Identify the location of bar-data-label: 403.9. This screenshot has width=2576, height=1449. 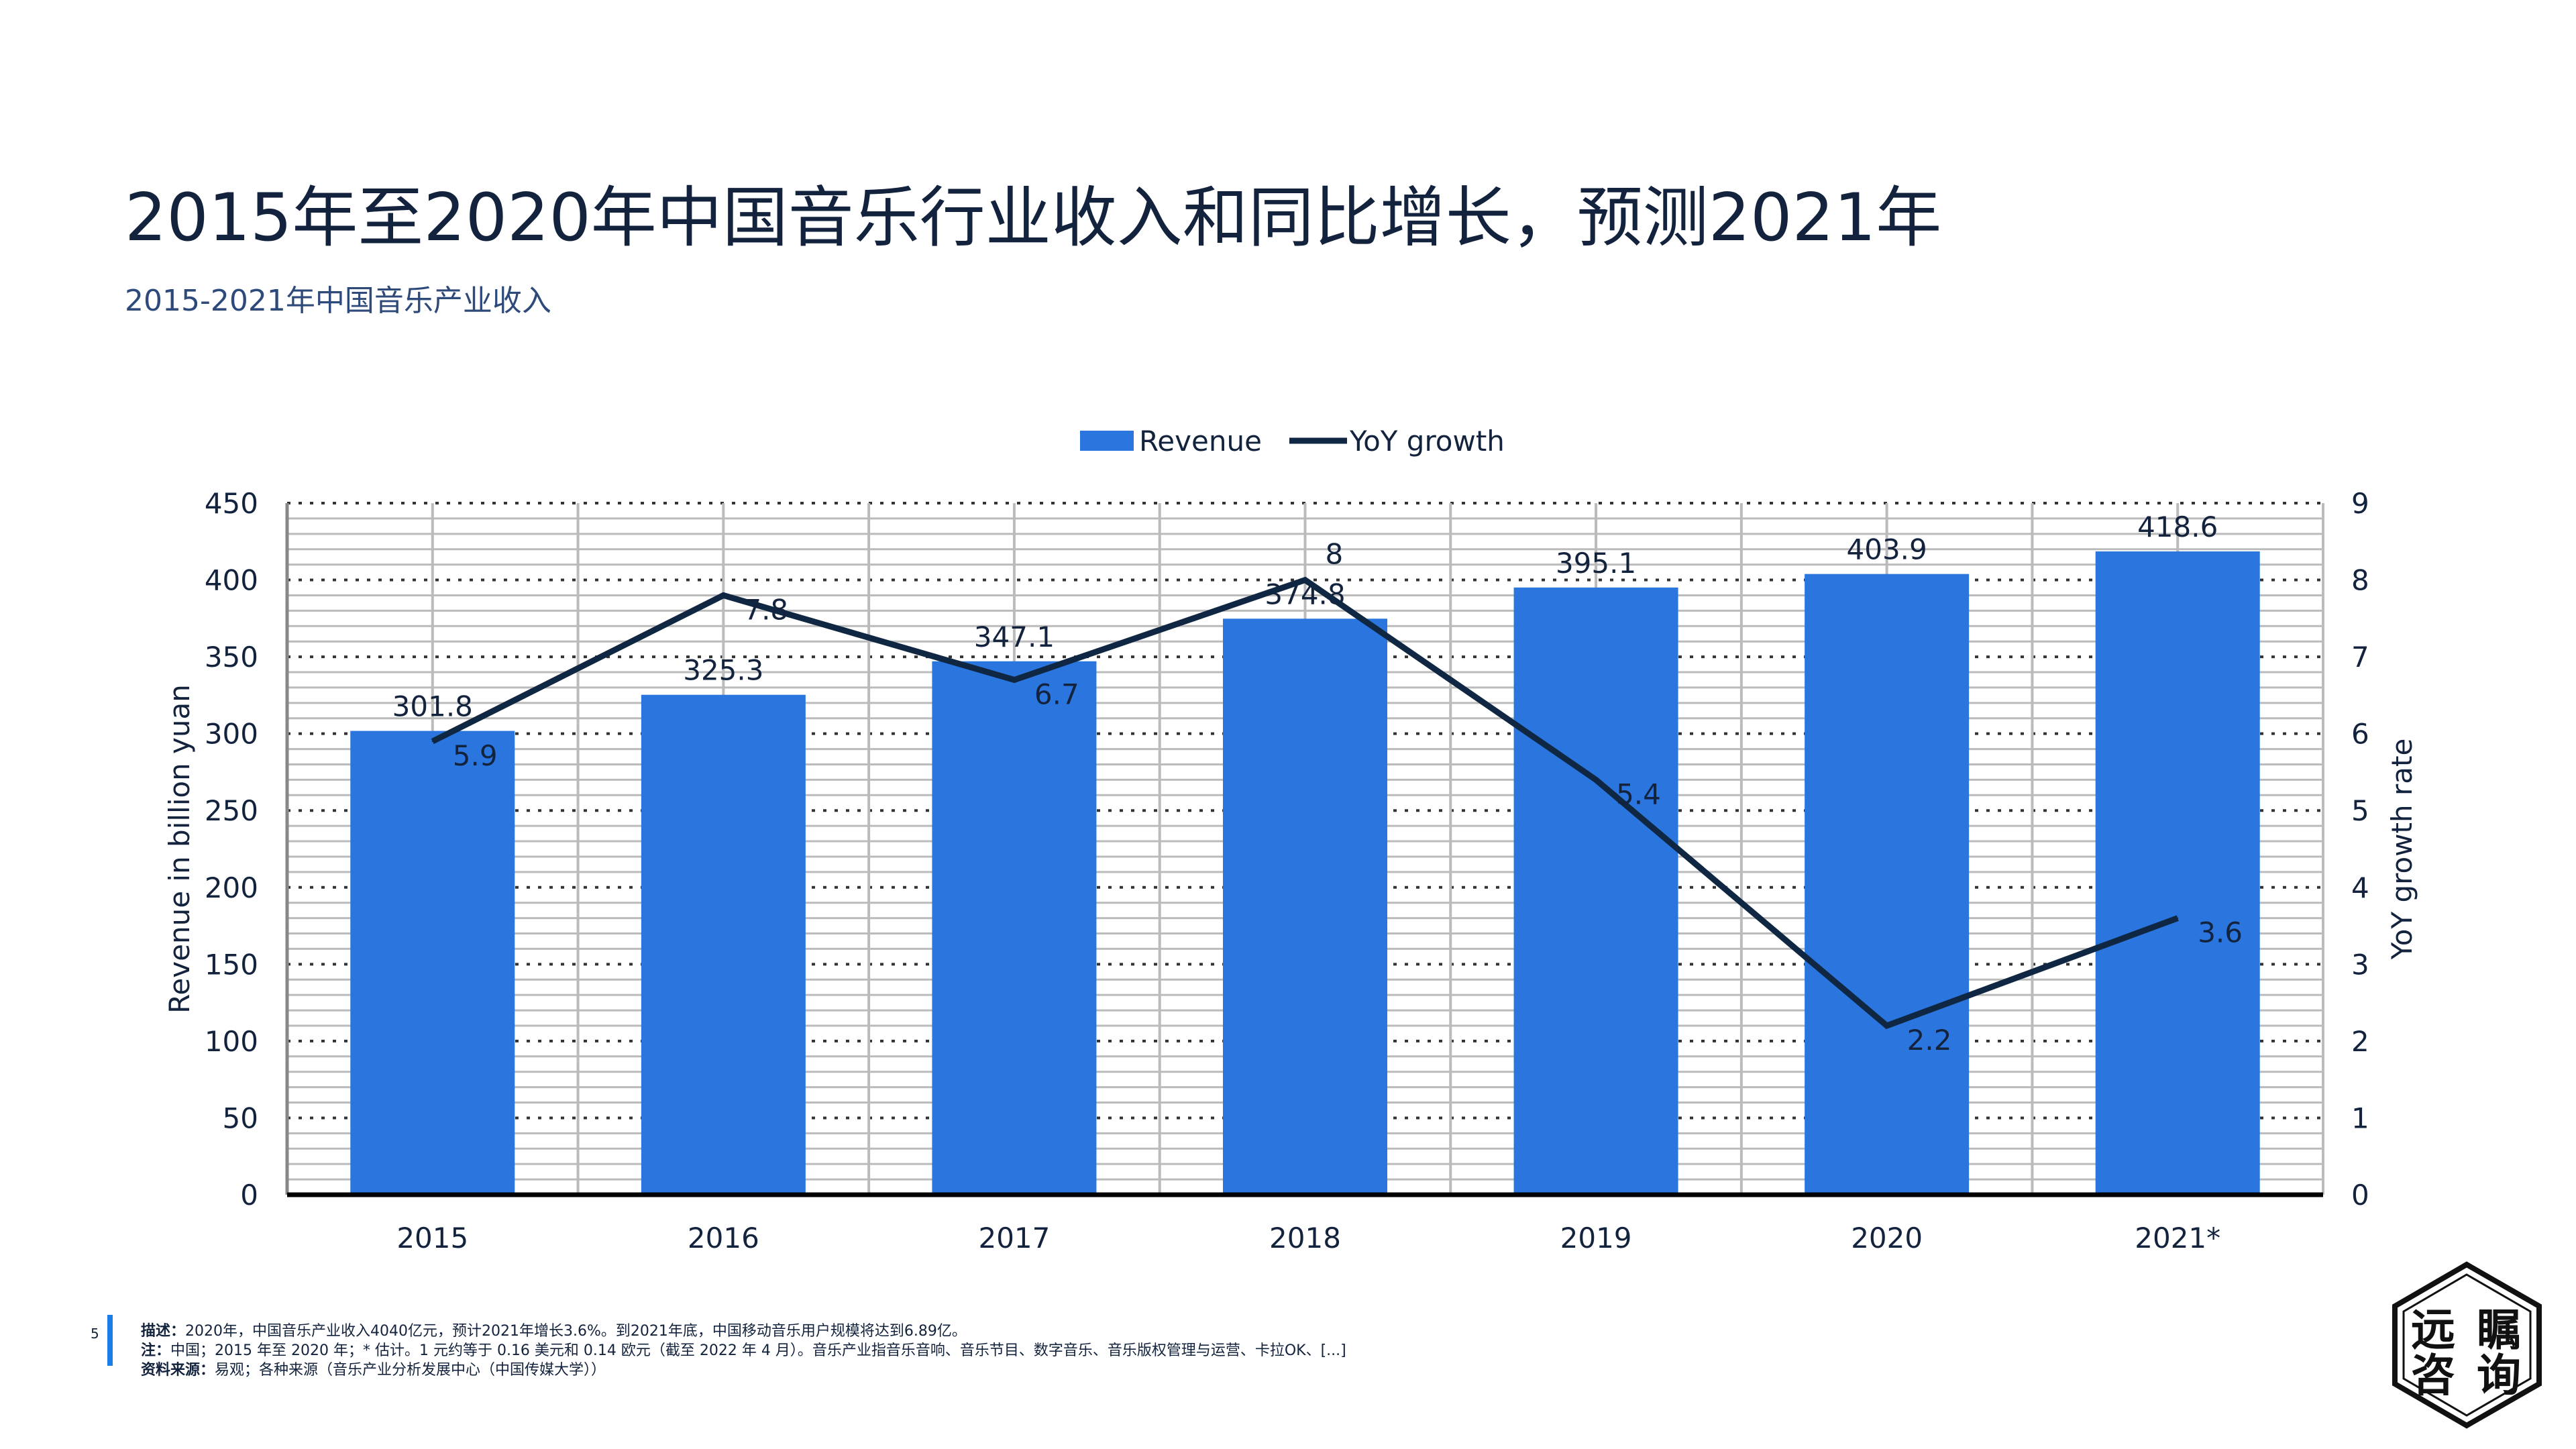
(1887, 549).